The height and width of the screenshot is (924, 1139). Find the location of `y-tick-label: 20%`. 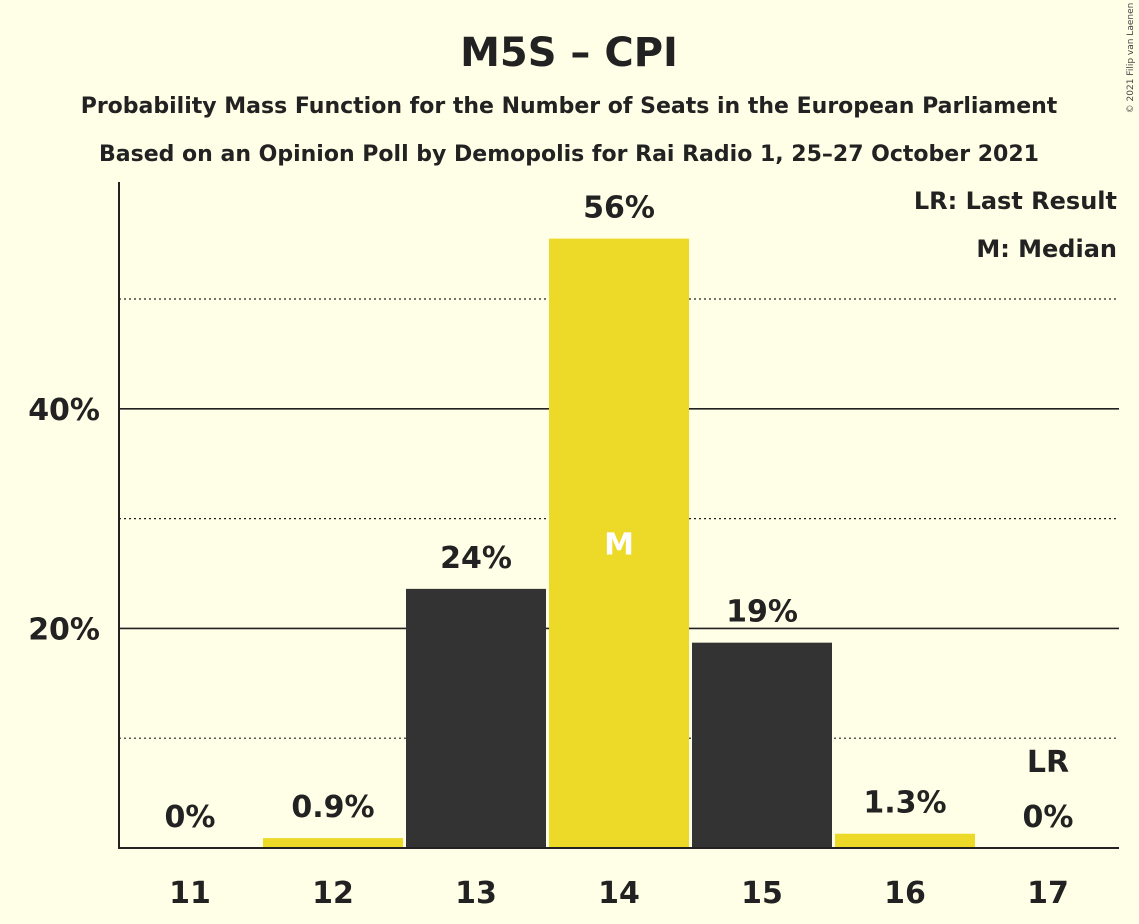

y-tick-label: 20% is located at coordinates (64, 629).